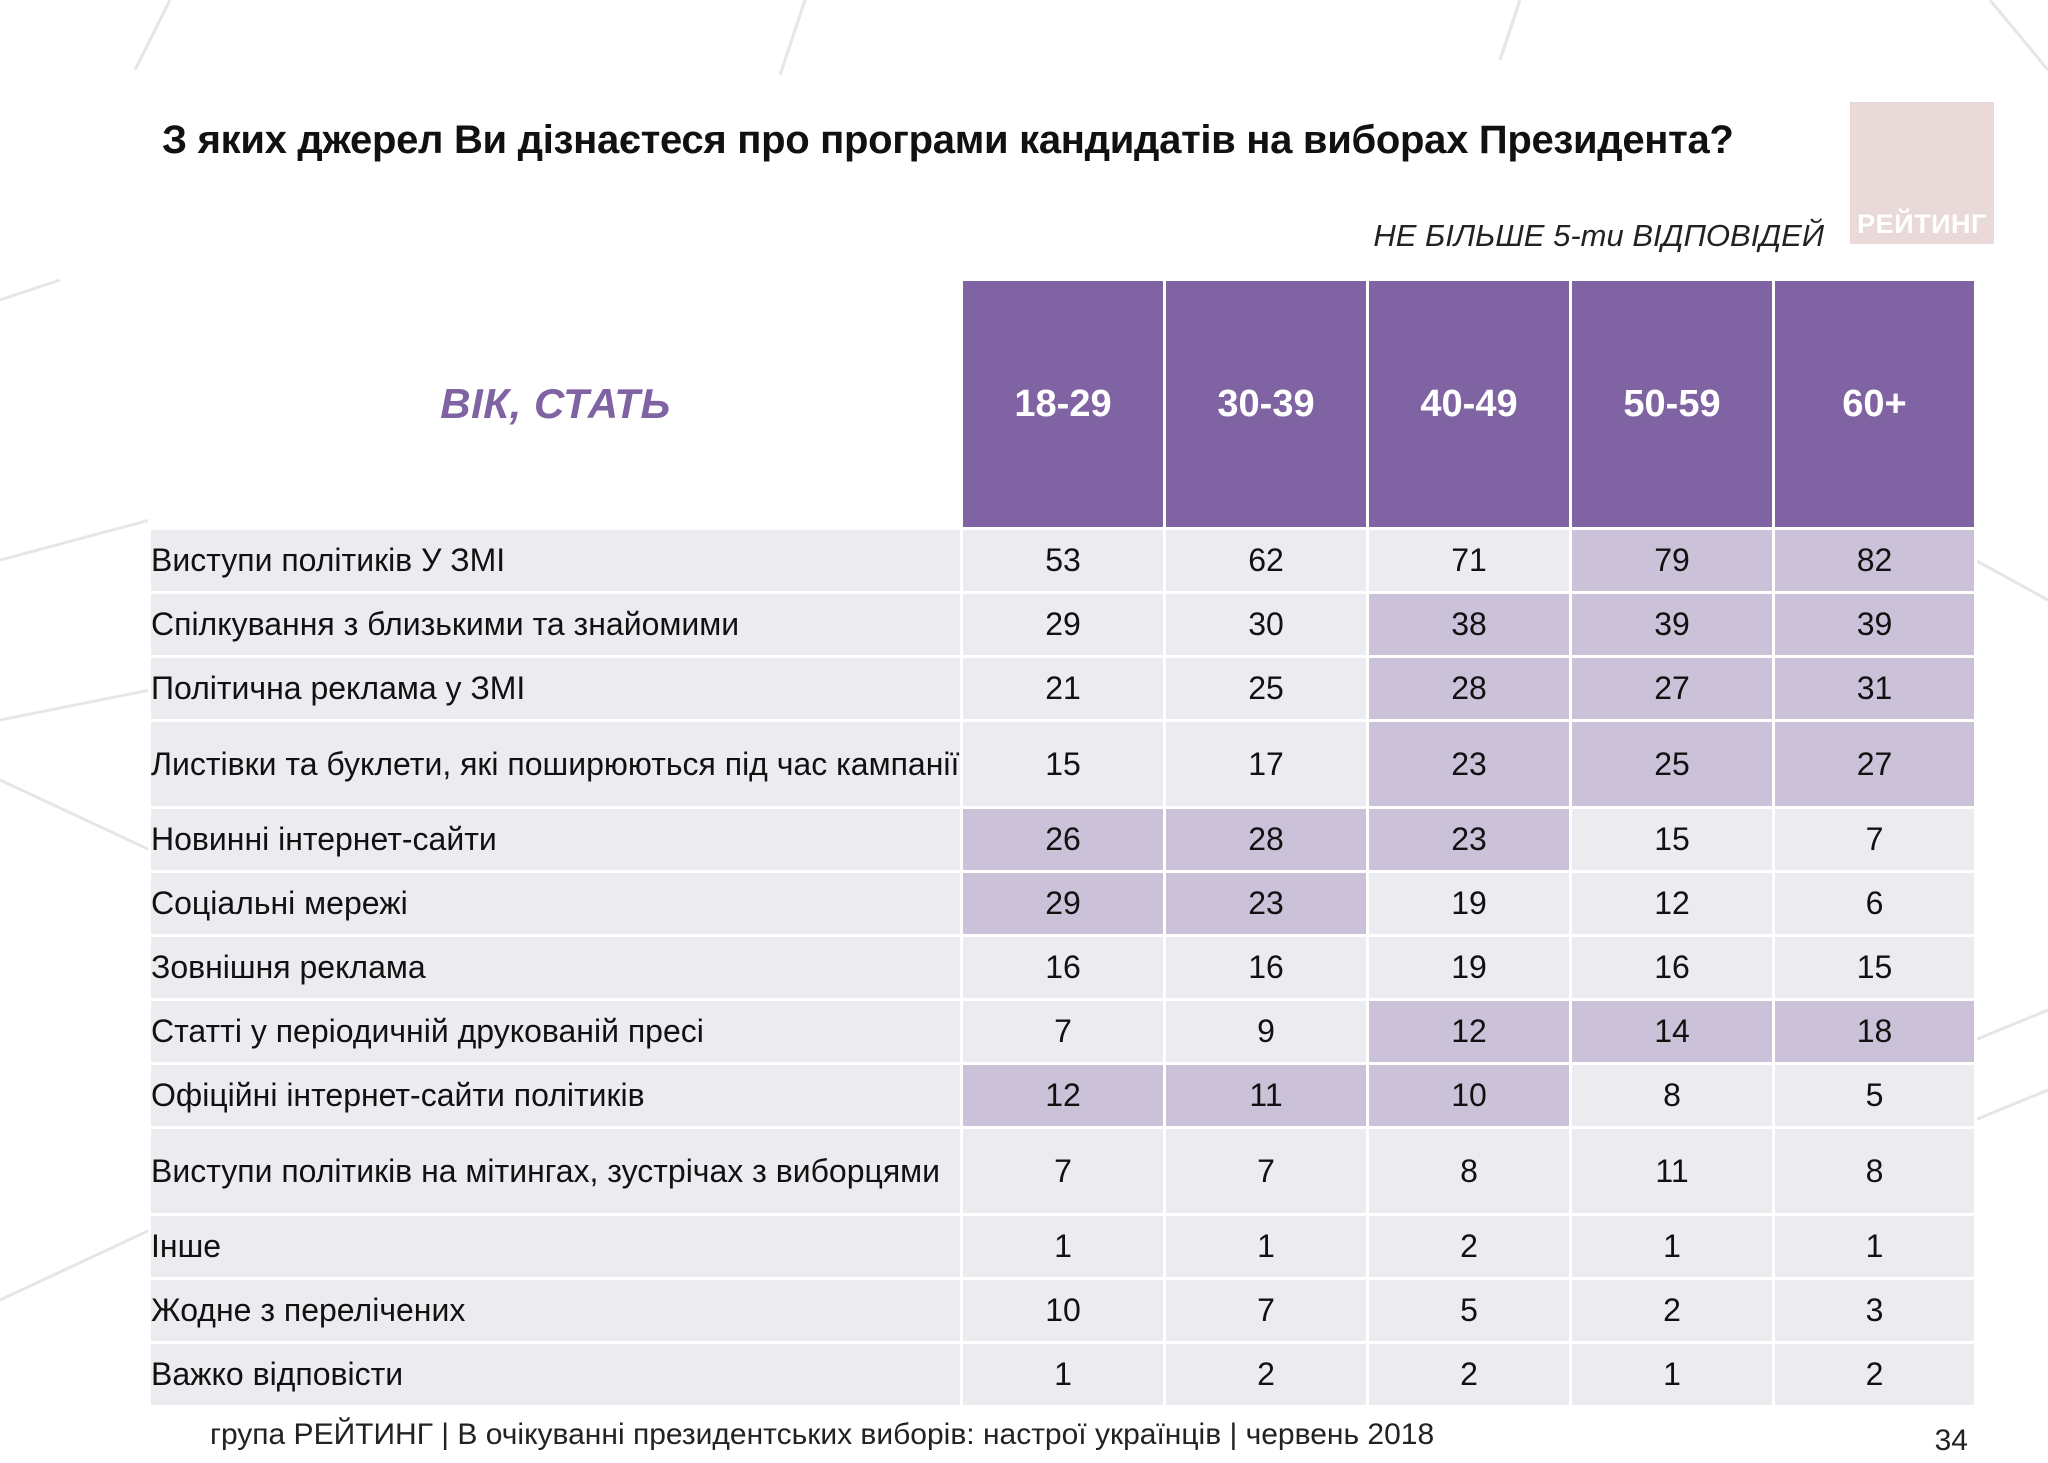 The image size is (2048, 1463). I want to click on table-cell: 71, so click(1469, 560).